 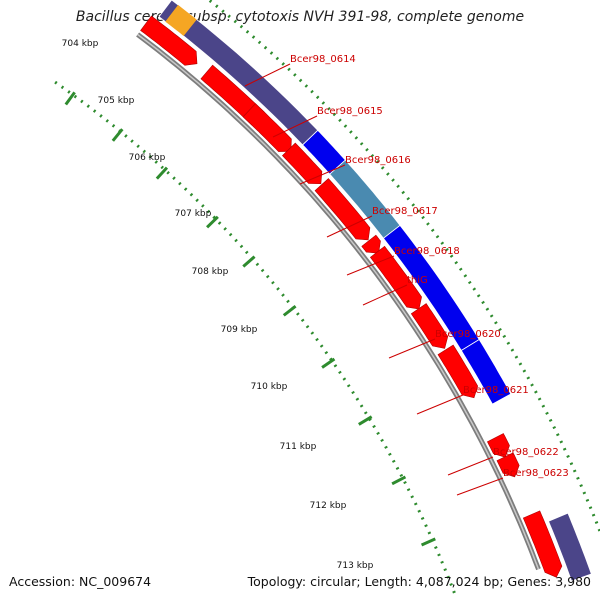 I want to click on tick-label: 707 kbp, so click(x=193, y=214).